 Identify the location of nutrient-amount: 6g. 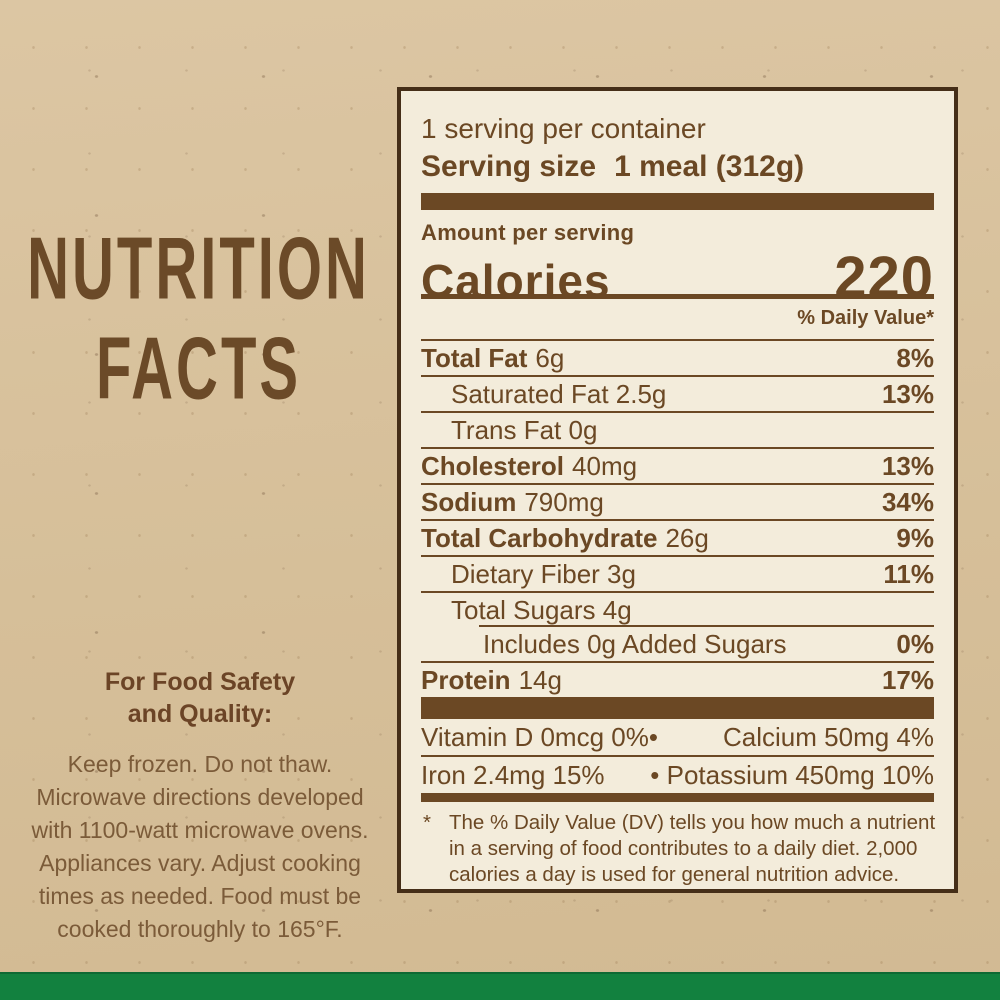
(550, 357).